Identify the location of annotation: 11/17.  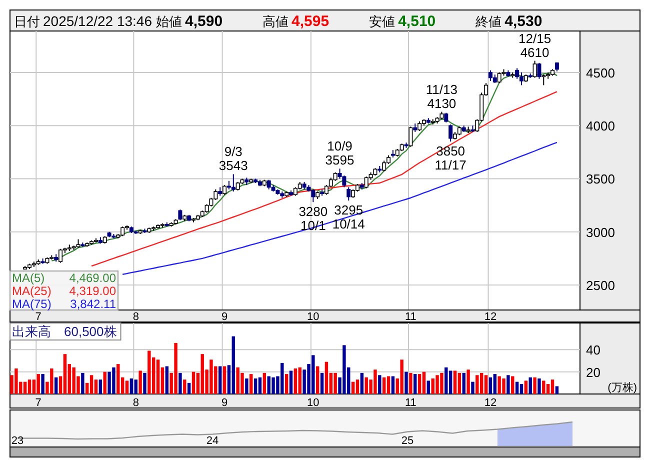
(450, 165).